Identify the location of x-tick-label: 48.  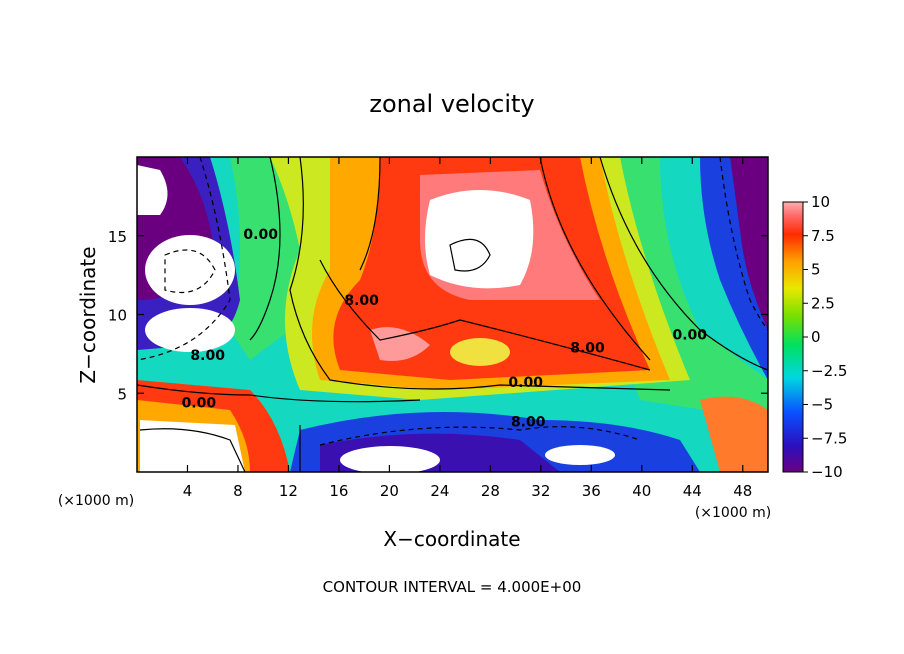
(742, 491).